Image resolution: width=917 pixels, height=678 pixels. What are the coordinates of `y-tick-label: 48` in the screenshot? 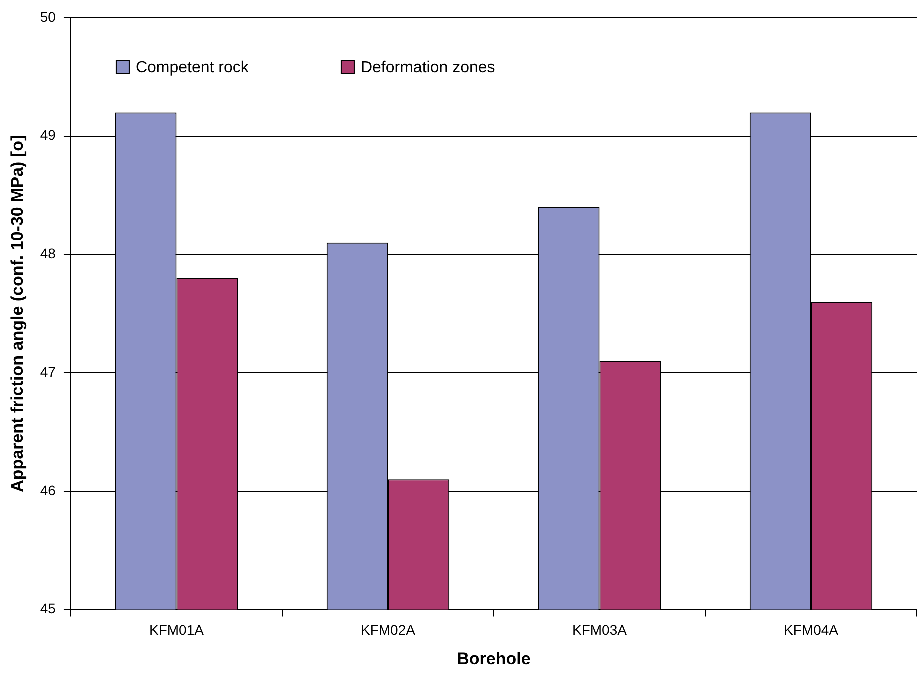 It's located at (48, 254).